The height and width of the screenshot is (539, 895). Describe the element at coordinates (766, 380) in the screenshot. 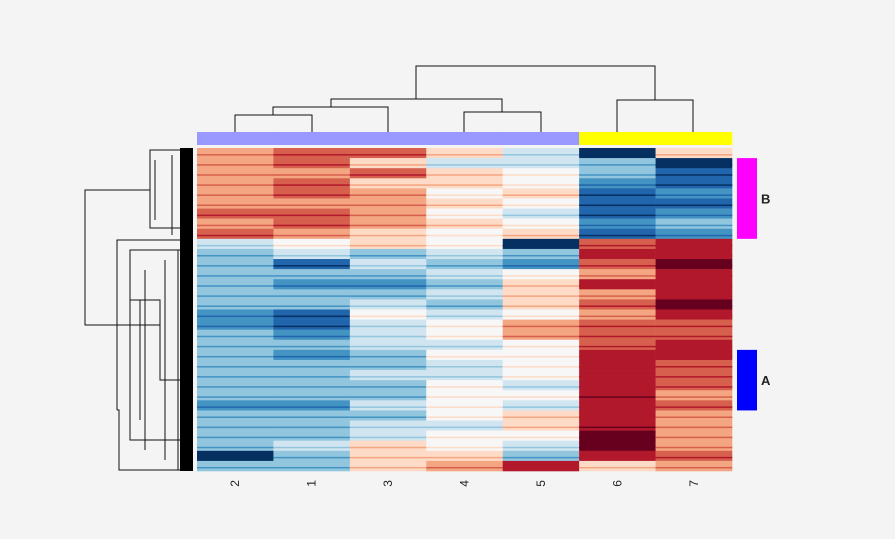

I see `row-annotation-label: A` at that location.